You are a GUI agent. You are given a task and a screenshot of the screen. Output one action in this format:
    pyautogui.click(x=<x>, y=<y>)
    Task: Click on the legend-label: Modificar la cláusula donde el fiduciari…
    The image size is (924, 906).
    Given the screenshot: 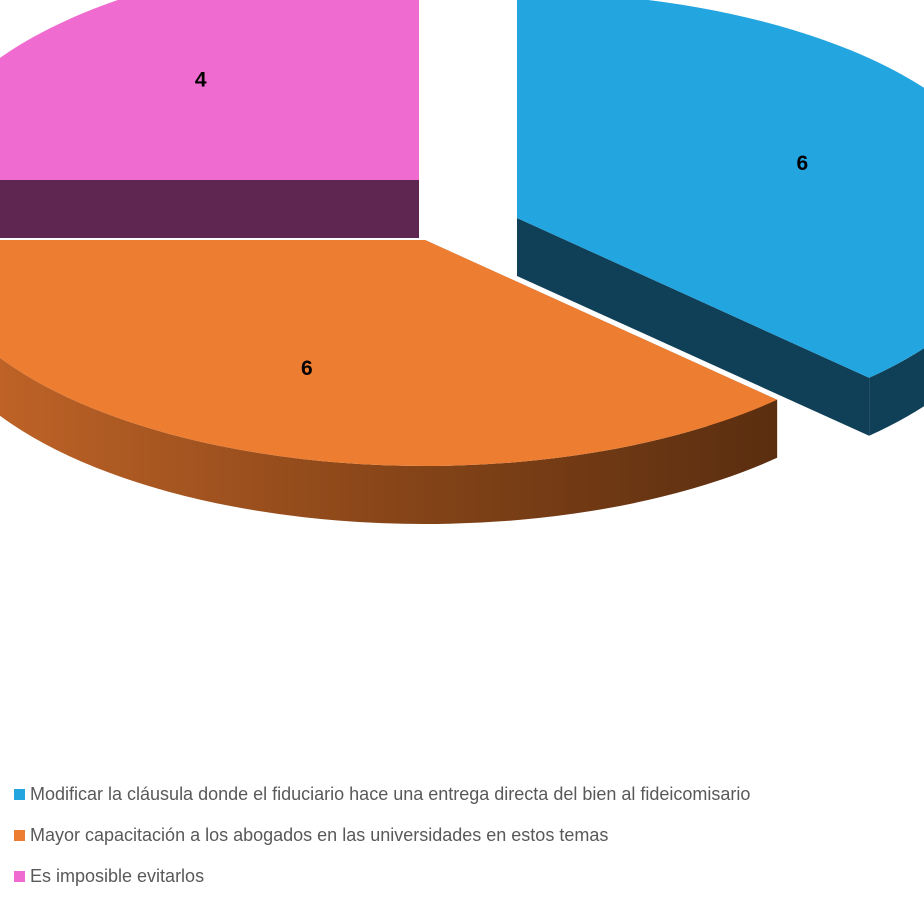 What is the action you would take?
    pyautogui.click(x=390, y=793)
    